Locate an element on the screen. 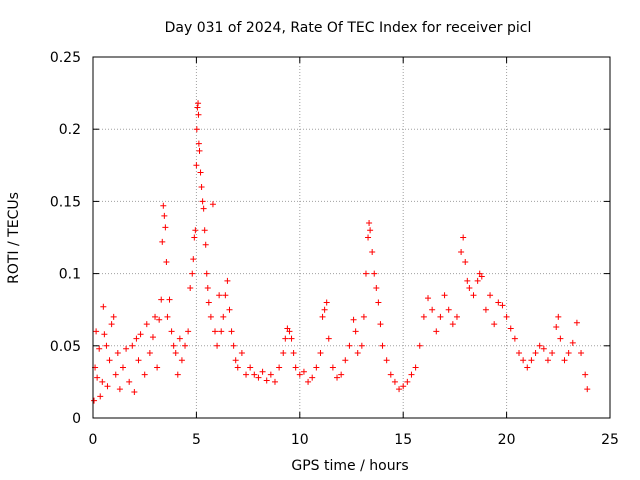 This screenshot has height=480, width=640. y-tick-label: 0.25 is located at coordinates (65, 58).